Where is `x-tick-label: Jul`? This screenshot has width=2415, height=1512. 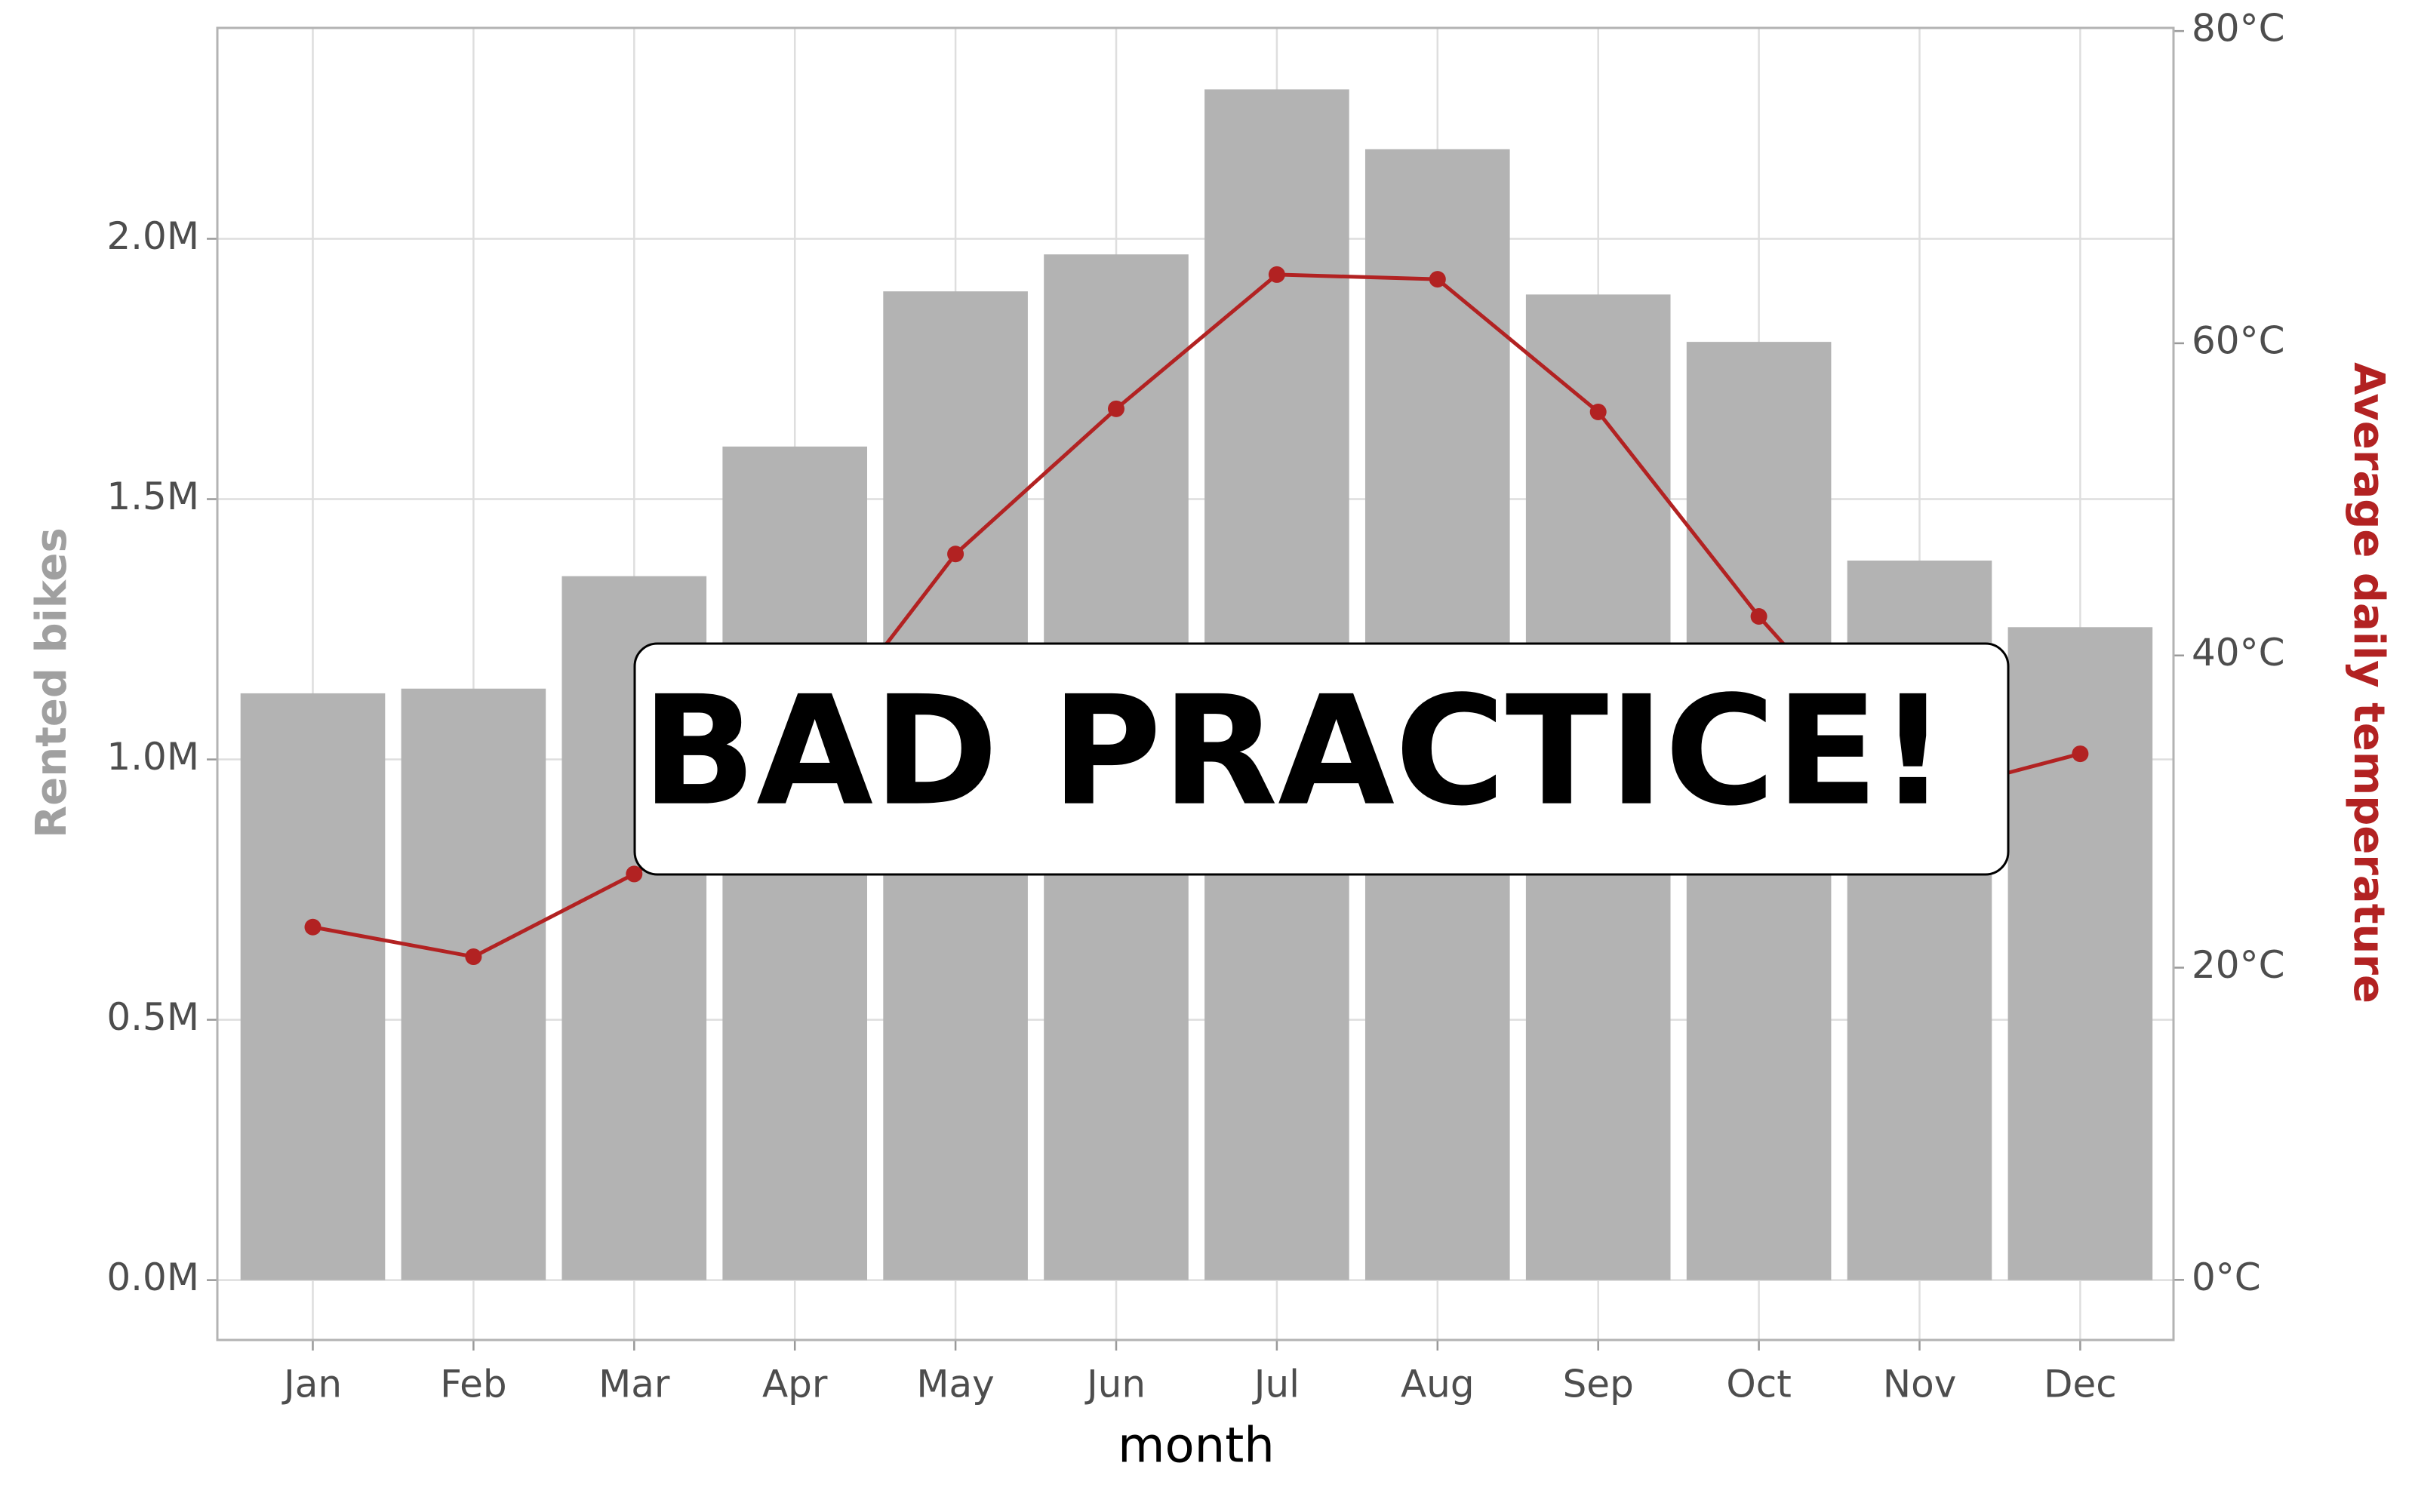 x-tick-label: Jul is located at coordinates (1276, 1384).